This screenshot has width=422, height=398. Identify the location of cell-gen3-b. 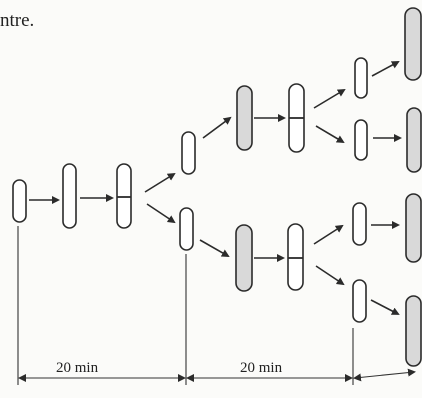
(414, 140).